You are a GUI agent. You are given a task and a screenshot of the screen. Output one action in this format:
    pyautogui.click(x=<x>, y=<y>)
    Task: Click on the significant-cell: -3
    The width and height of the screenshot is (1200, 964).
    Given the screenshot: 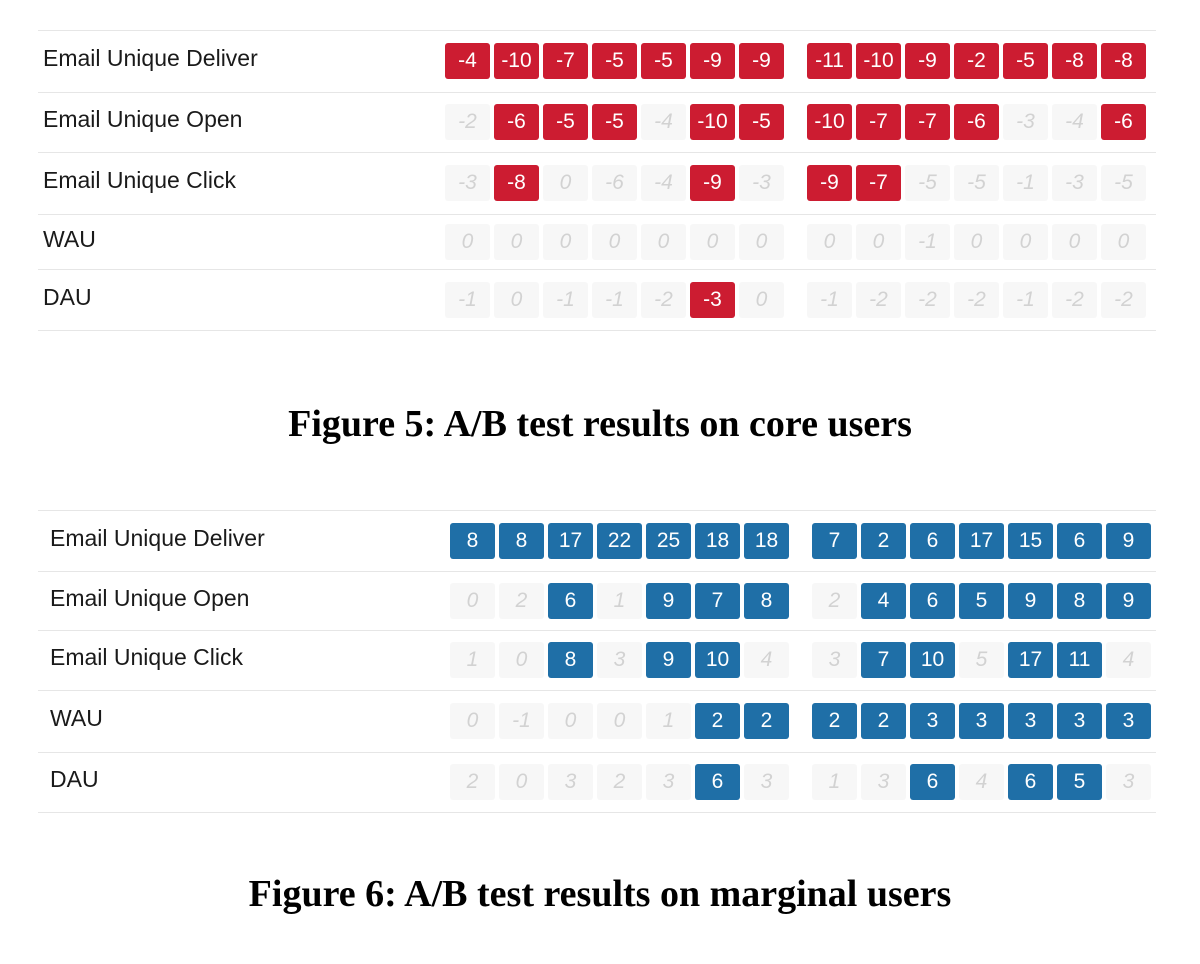 What is the action you would take?
    pyautogui.click(x=712, y=299)
    